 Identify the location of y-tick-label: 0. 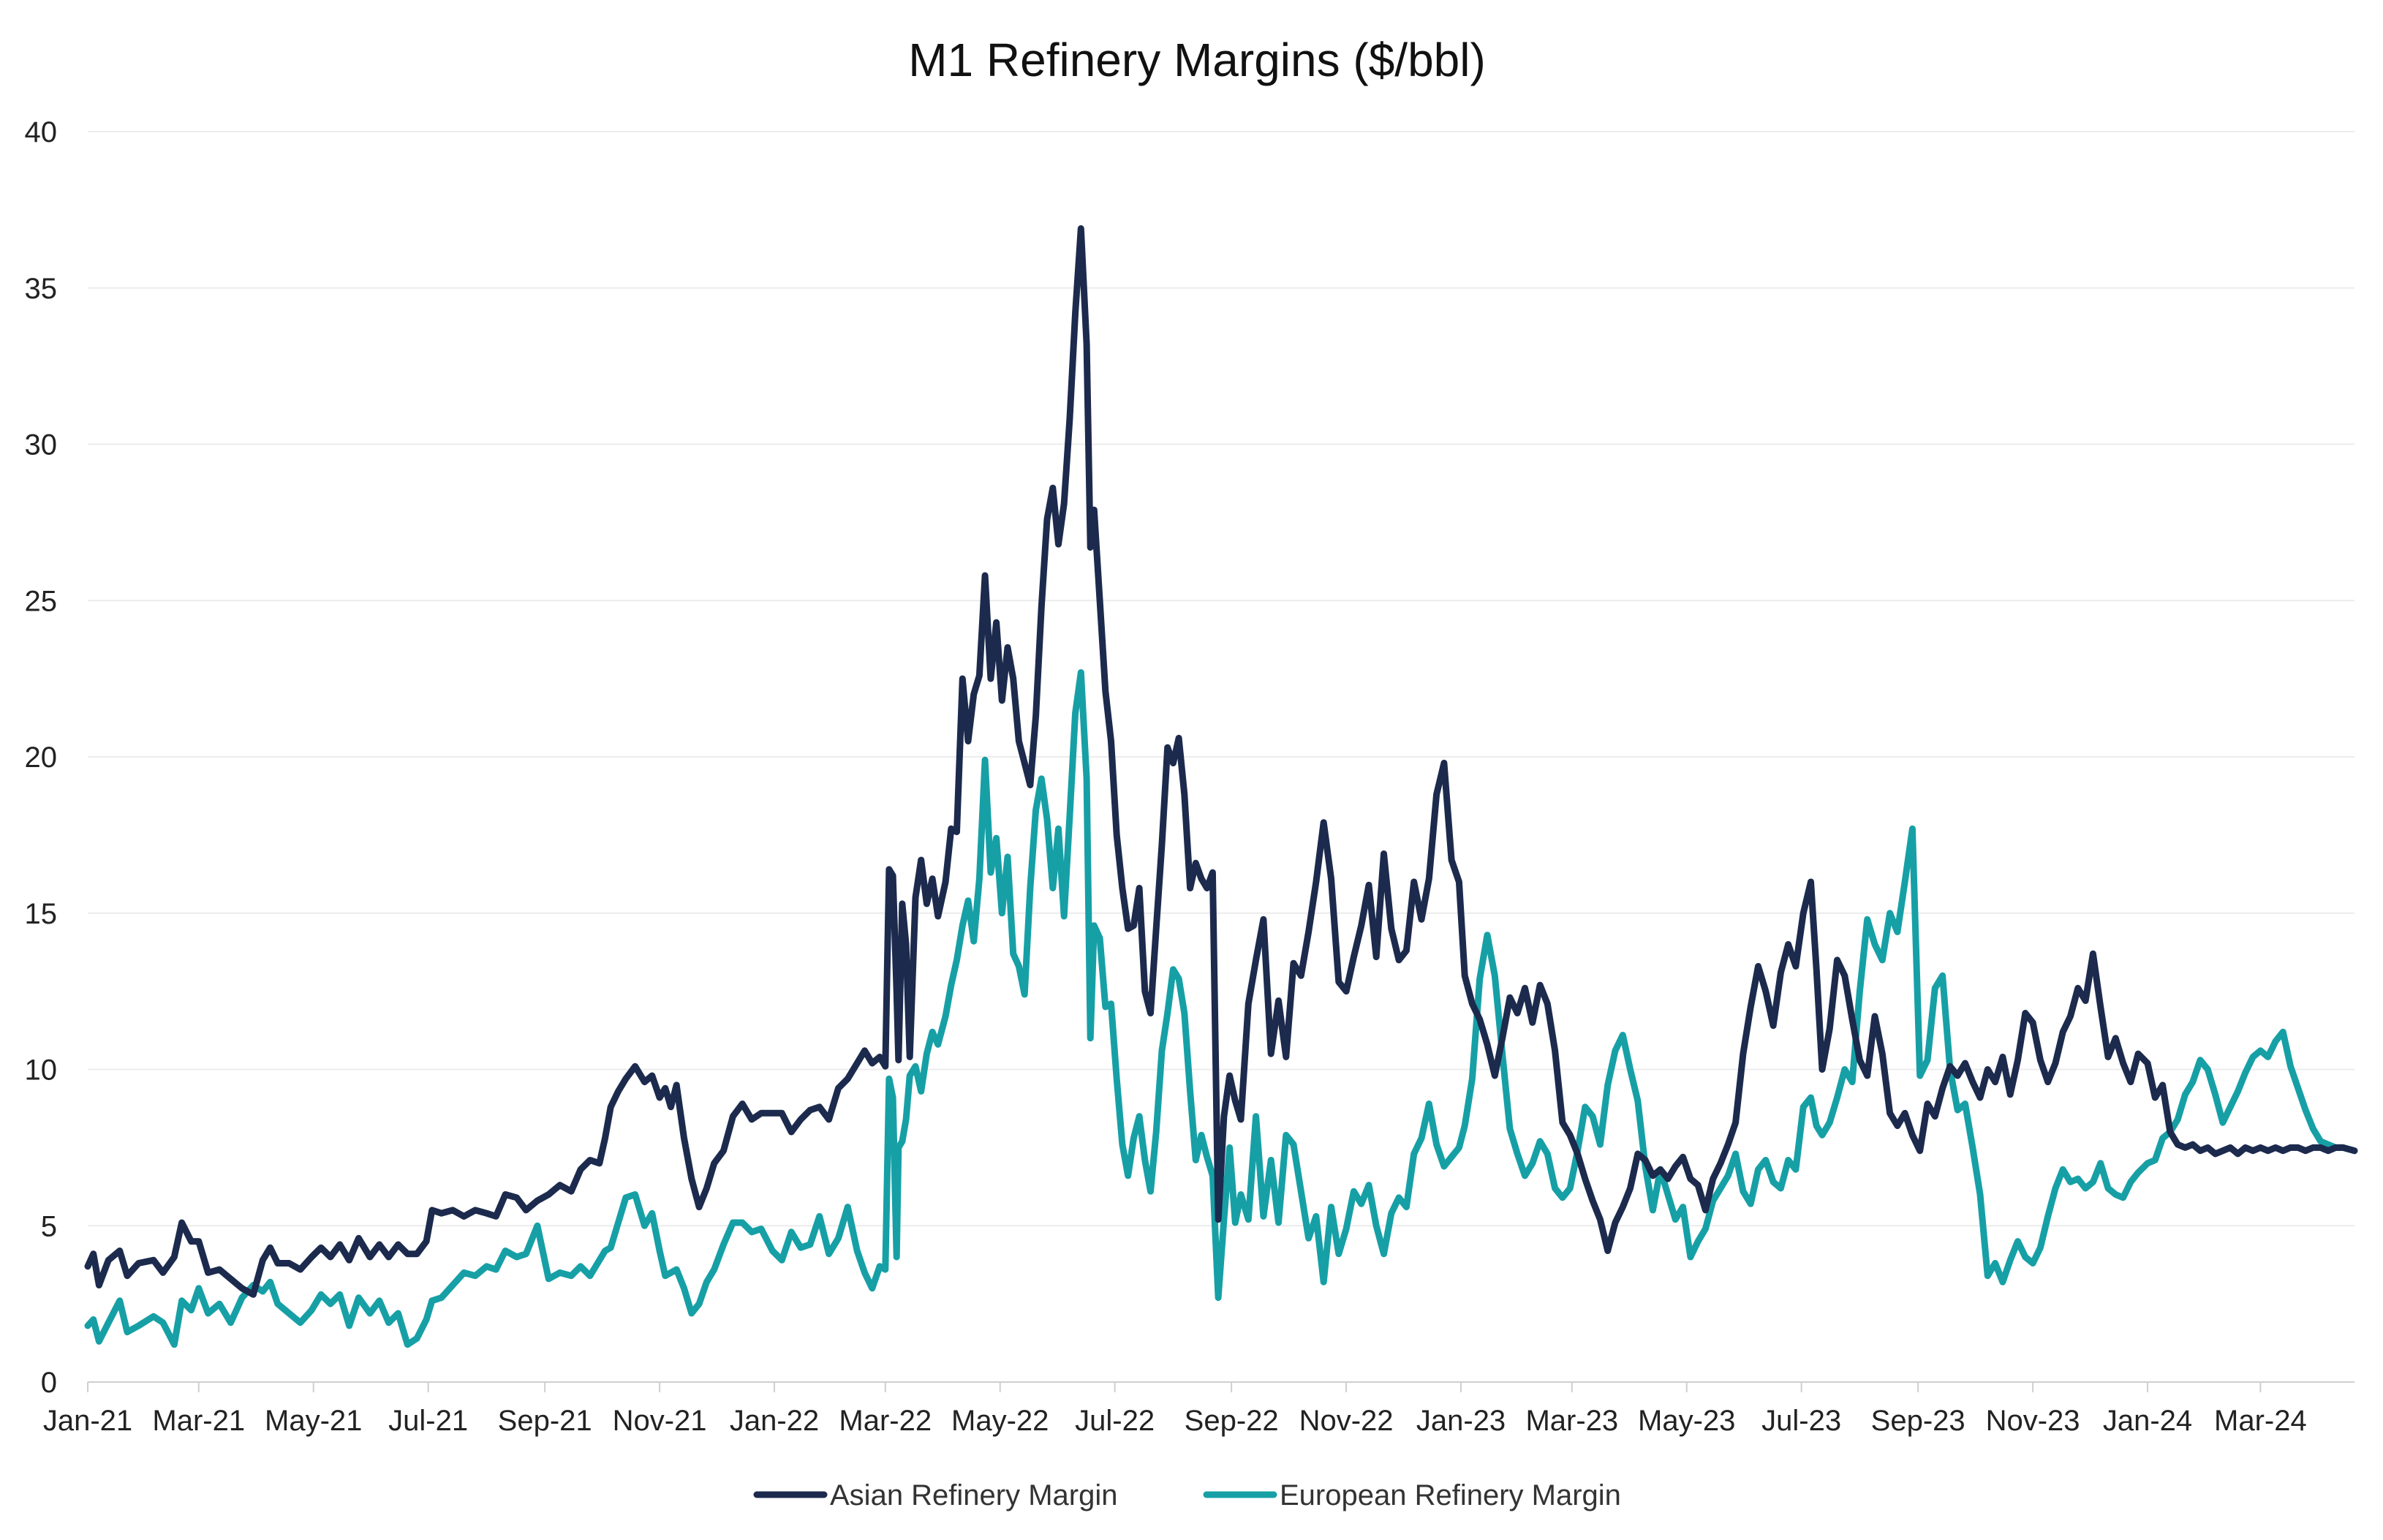
(49, 1383).